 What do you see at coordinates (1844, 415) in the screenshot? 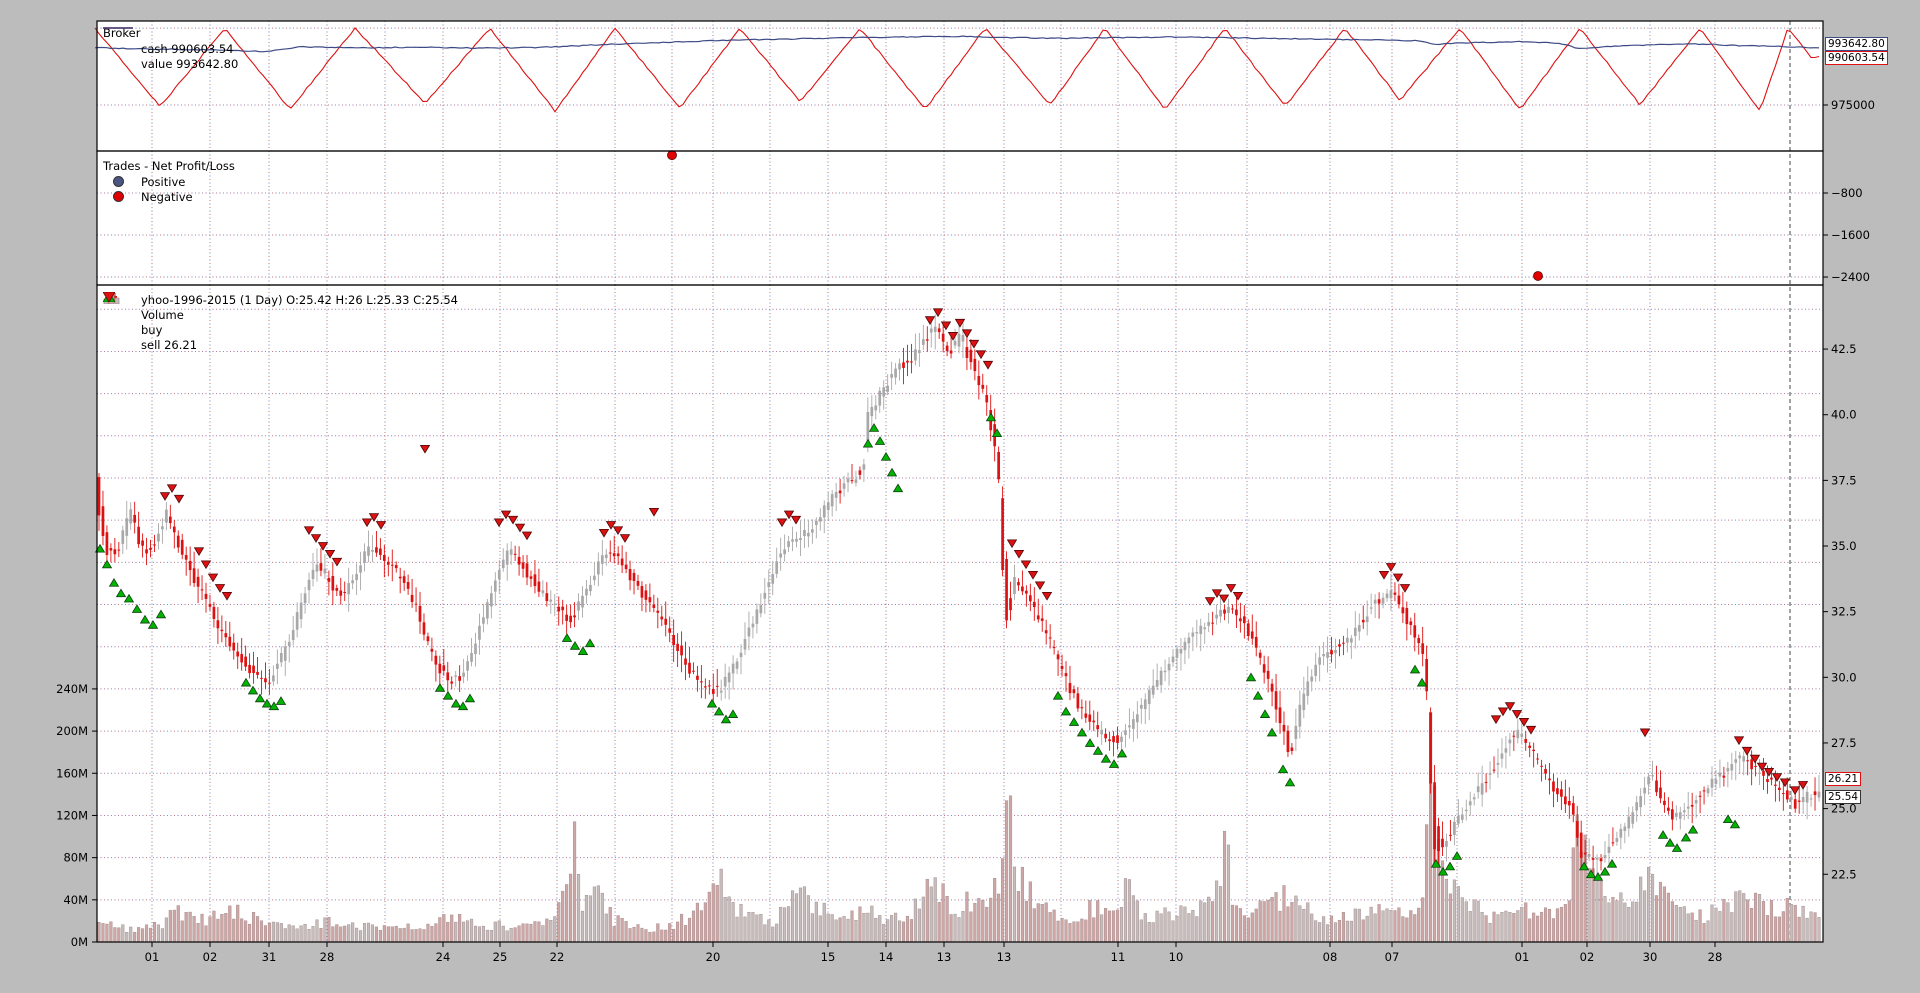
I see `svg-text: 40.0` at bounding box center [1844, 415].